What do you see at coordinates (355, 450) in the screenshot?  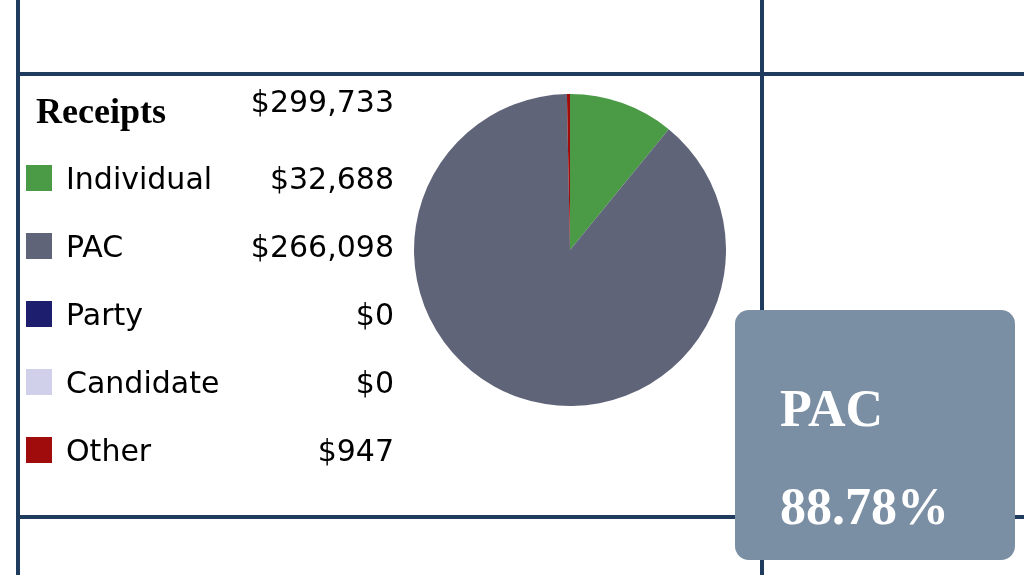 I see `data-label: $947` at bounding box center [355, 450].